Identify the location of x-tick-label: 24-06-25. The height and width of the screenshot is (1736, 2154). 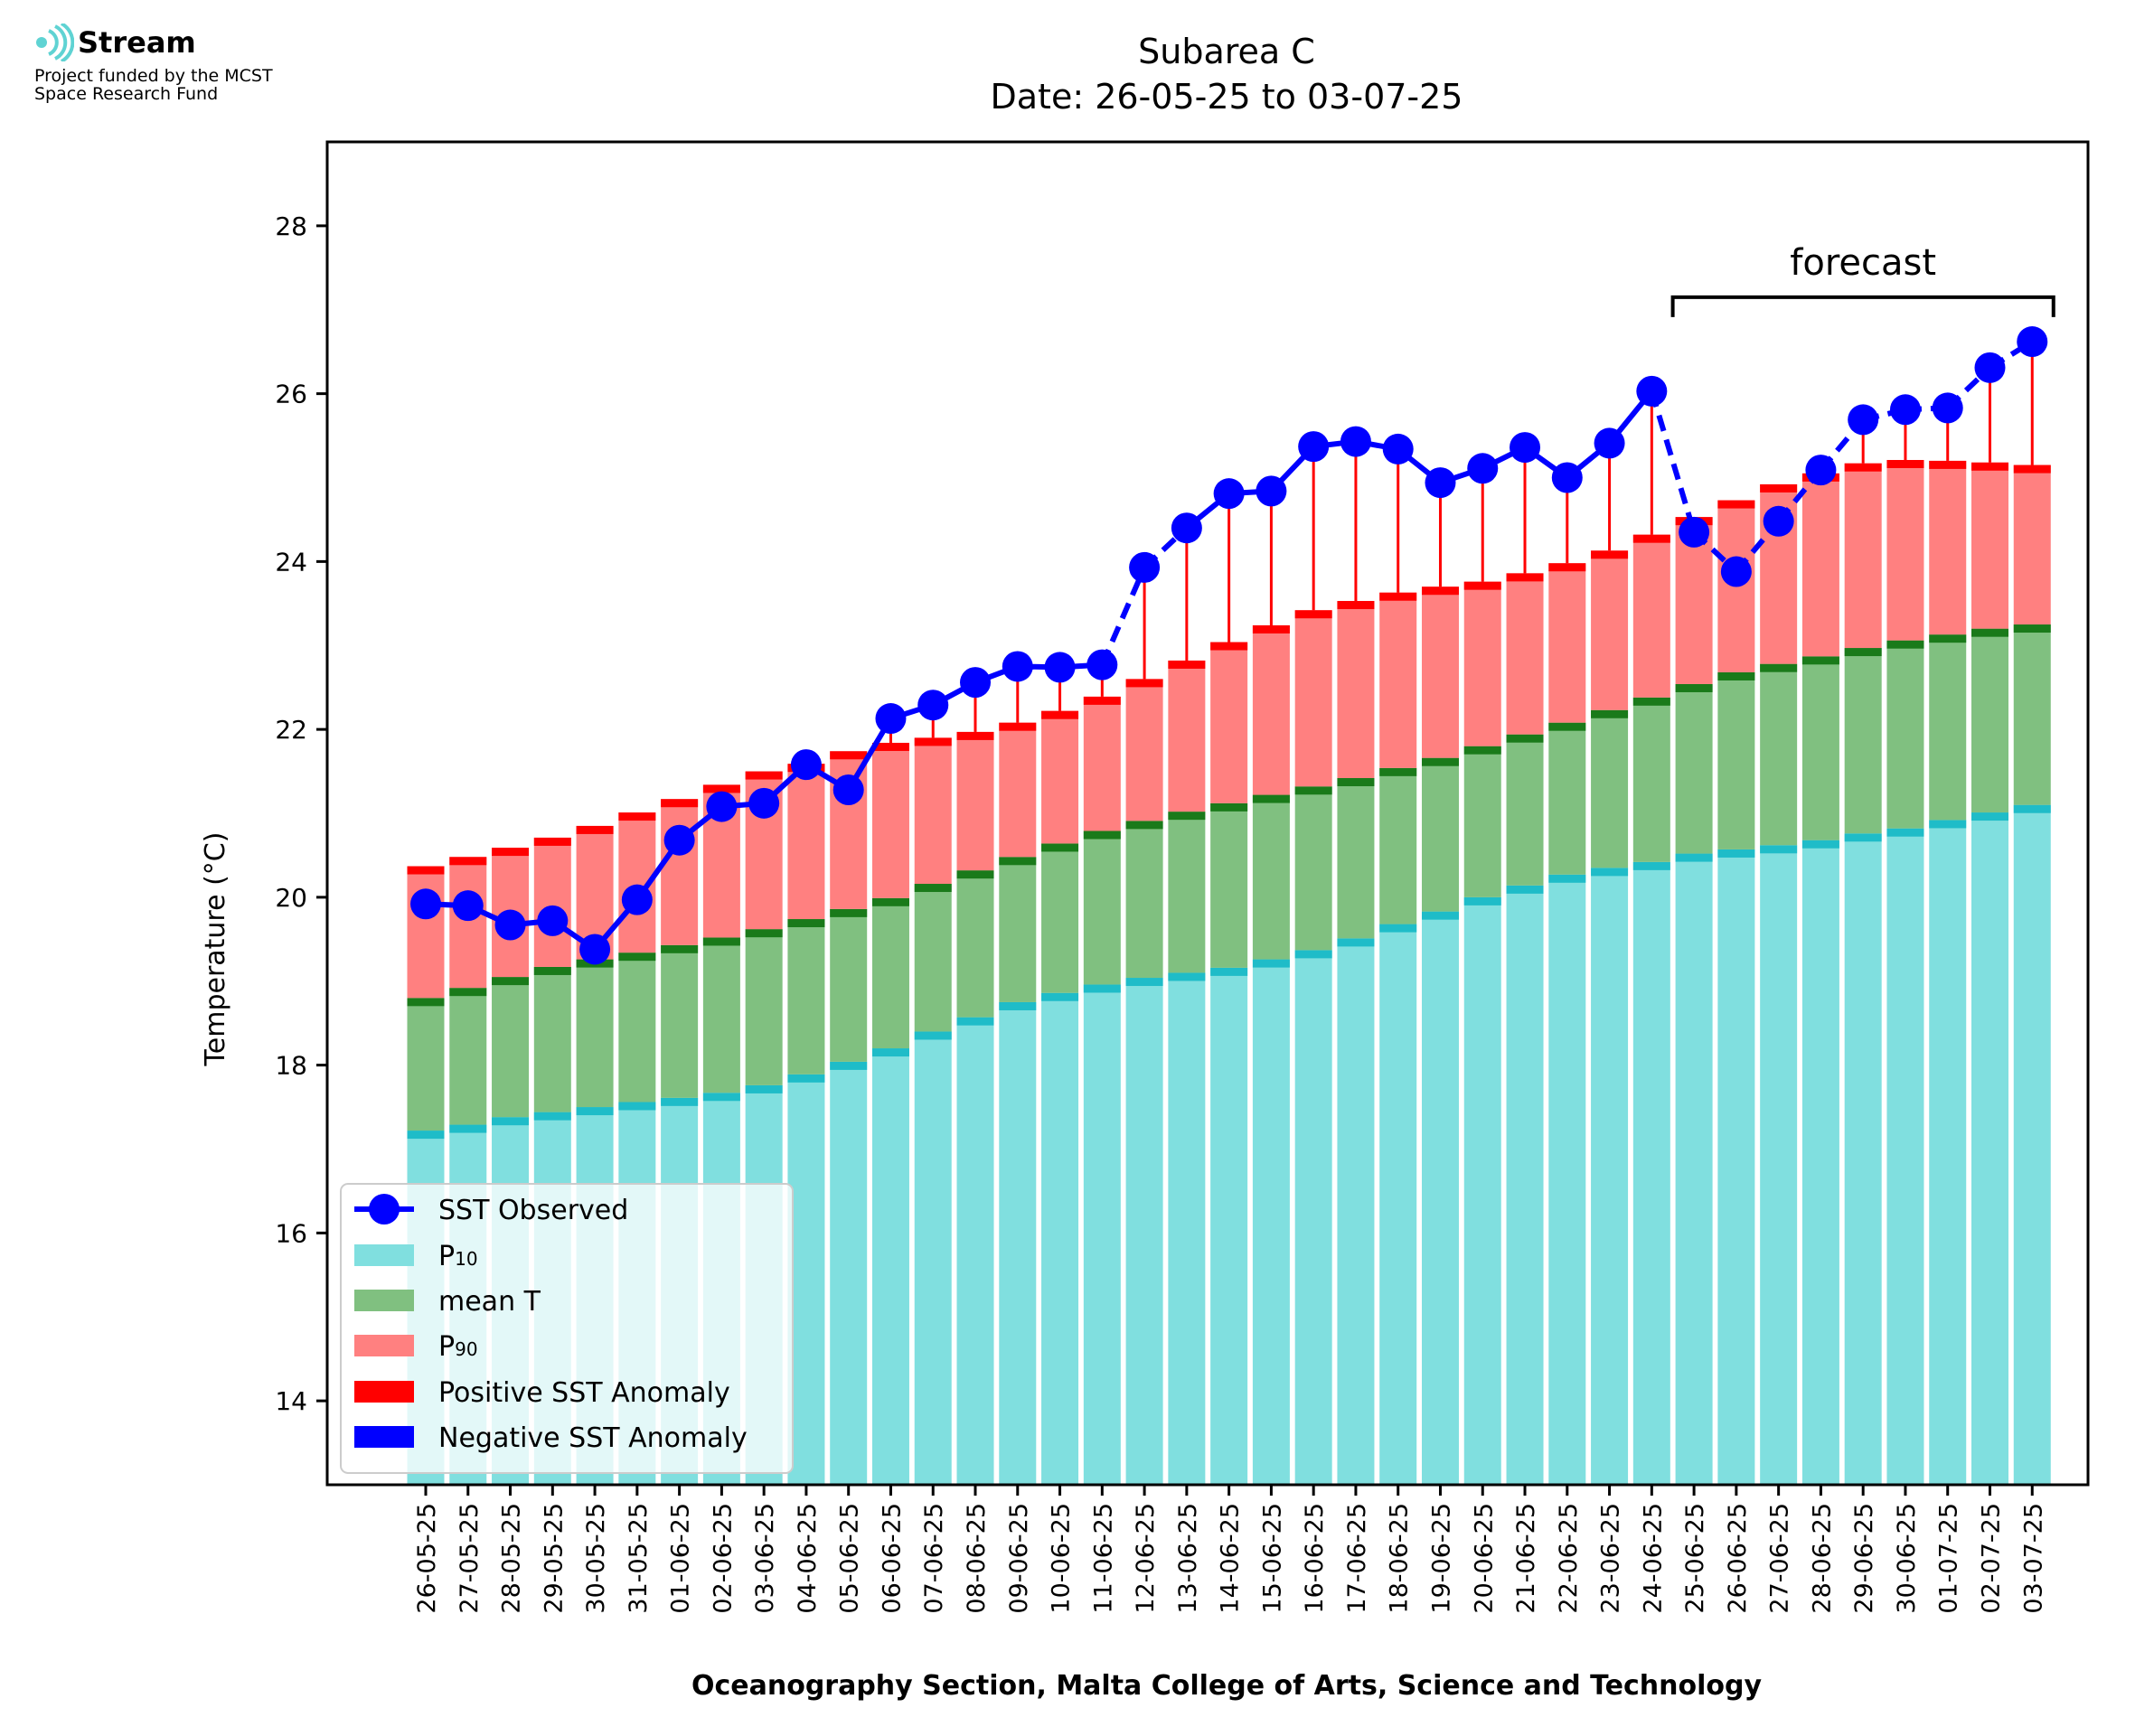
(1653, 1558).